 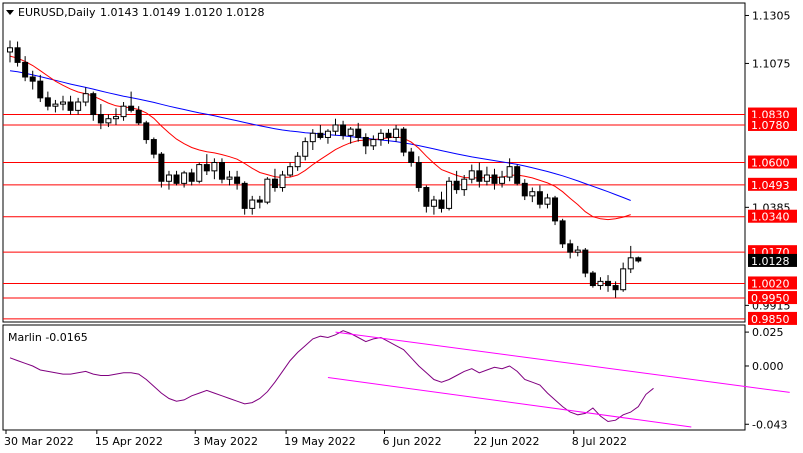 What do you see at coordinates (768, 366) in the screenshot?
I see `osc-tick-label-1: 0.000` at bounding box center [768, 366].